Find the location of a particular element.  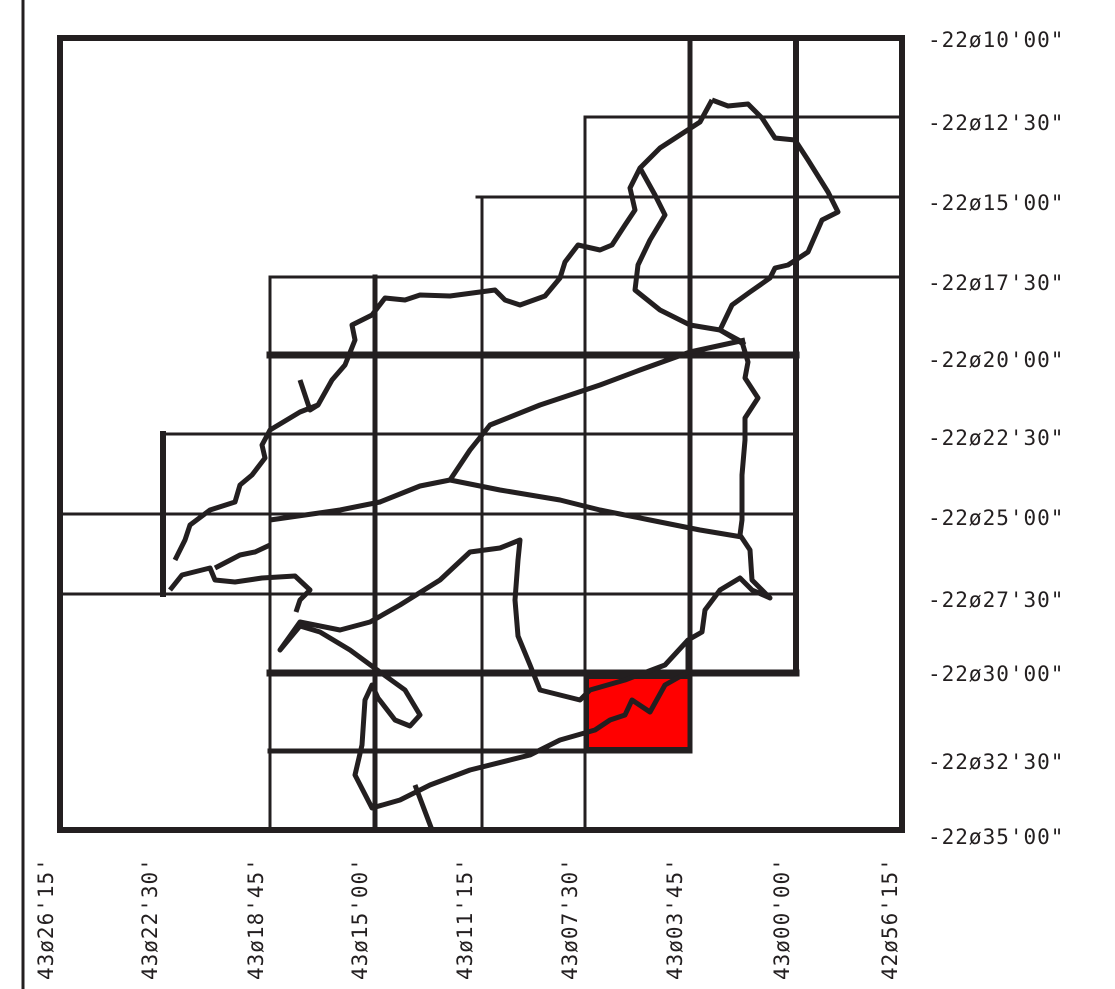

latitude-label: -22ø17'30" is located at coordinates (996, 283).